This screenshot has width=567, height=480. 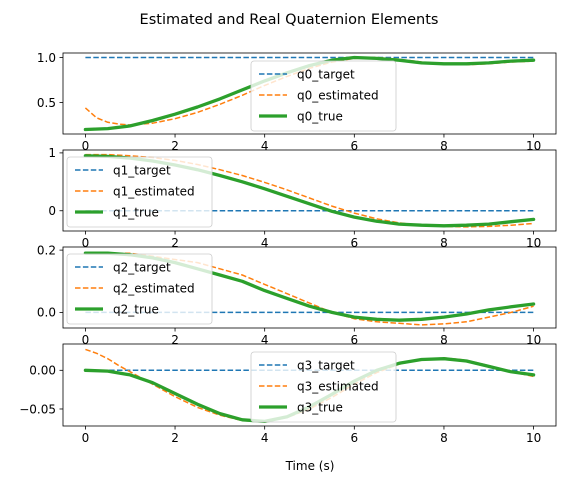 What do you see at coordinates (154, 288) in the screenshot?
I see `legend-label-q2_estimated: q2_estimated` at bounding box center [154, 288].